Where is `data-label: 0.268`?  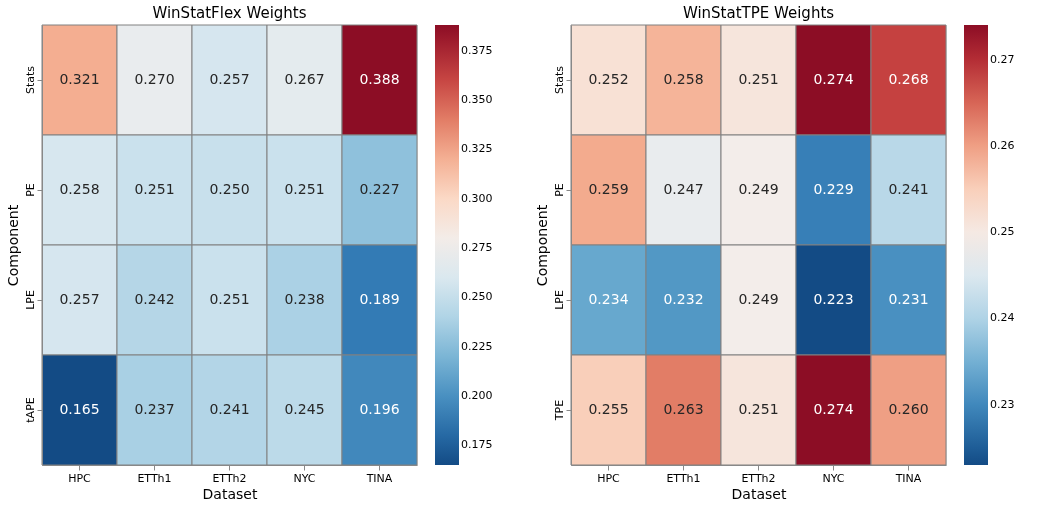 data-label: 0.268 is located at coordinates (908, 79).